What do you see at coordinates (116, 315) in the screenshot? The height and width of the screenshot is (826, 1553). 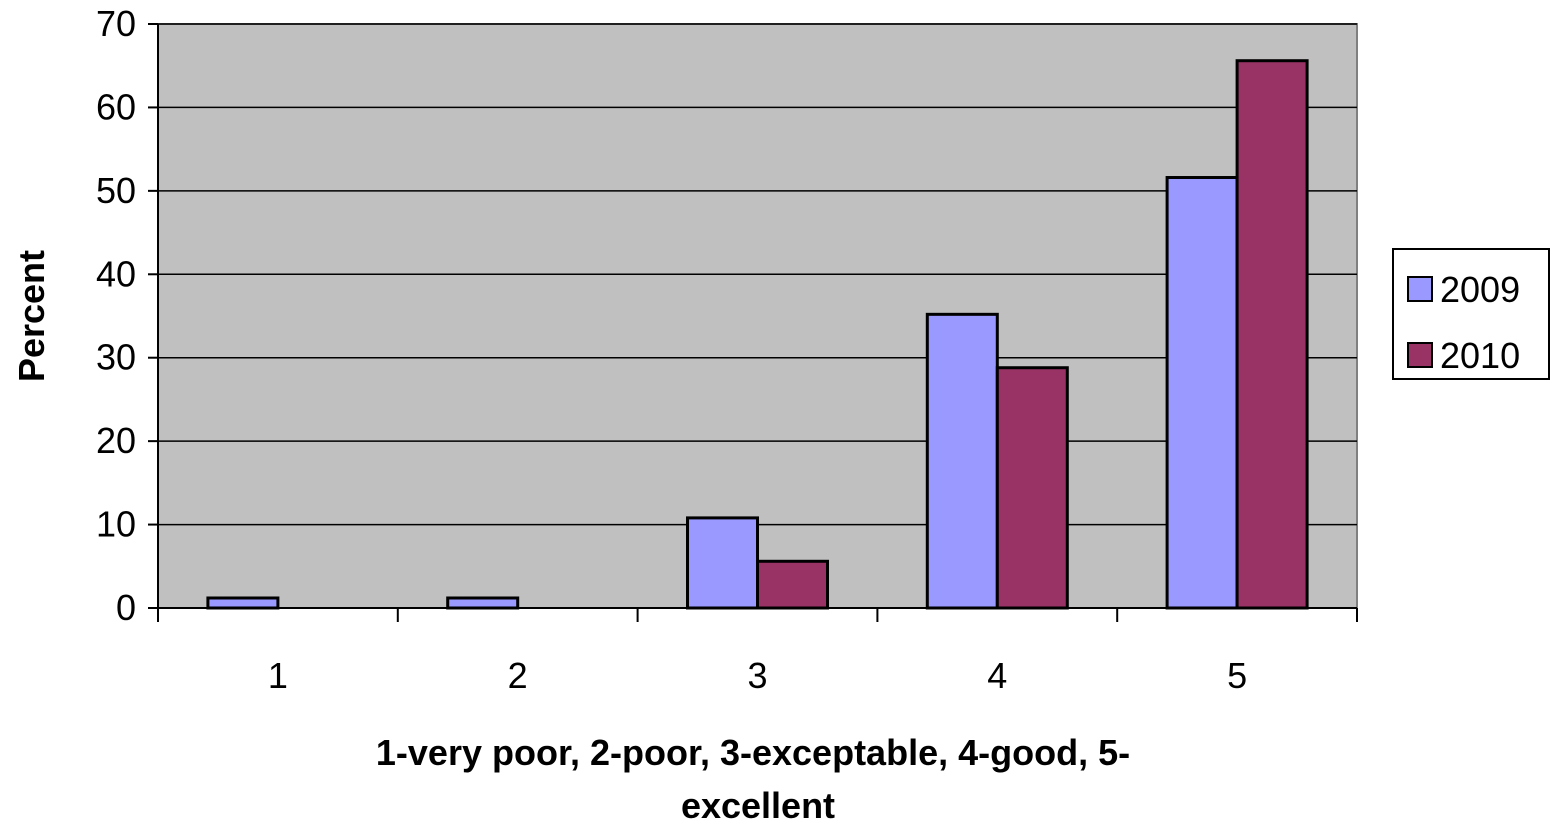 I see `y-tick-labels: 0 10 20 30 40 50 60 70` at bounding box center [116, 315].